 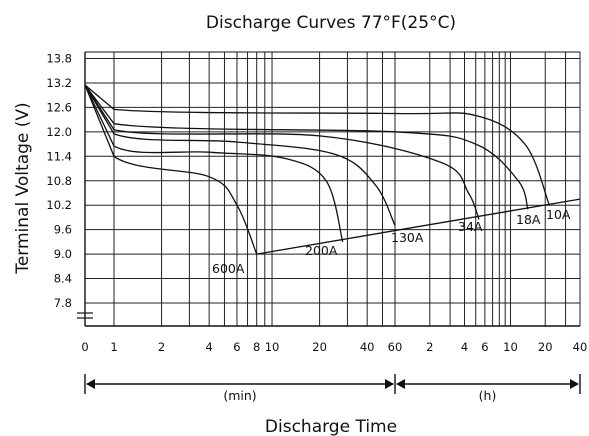 I want to click on series-labels: 600A 200A 130A 34A 18A 10A, so click(x=391, y=241).